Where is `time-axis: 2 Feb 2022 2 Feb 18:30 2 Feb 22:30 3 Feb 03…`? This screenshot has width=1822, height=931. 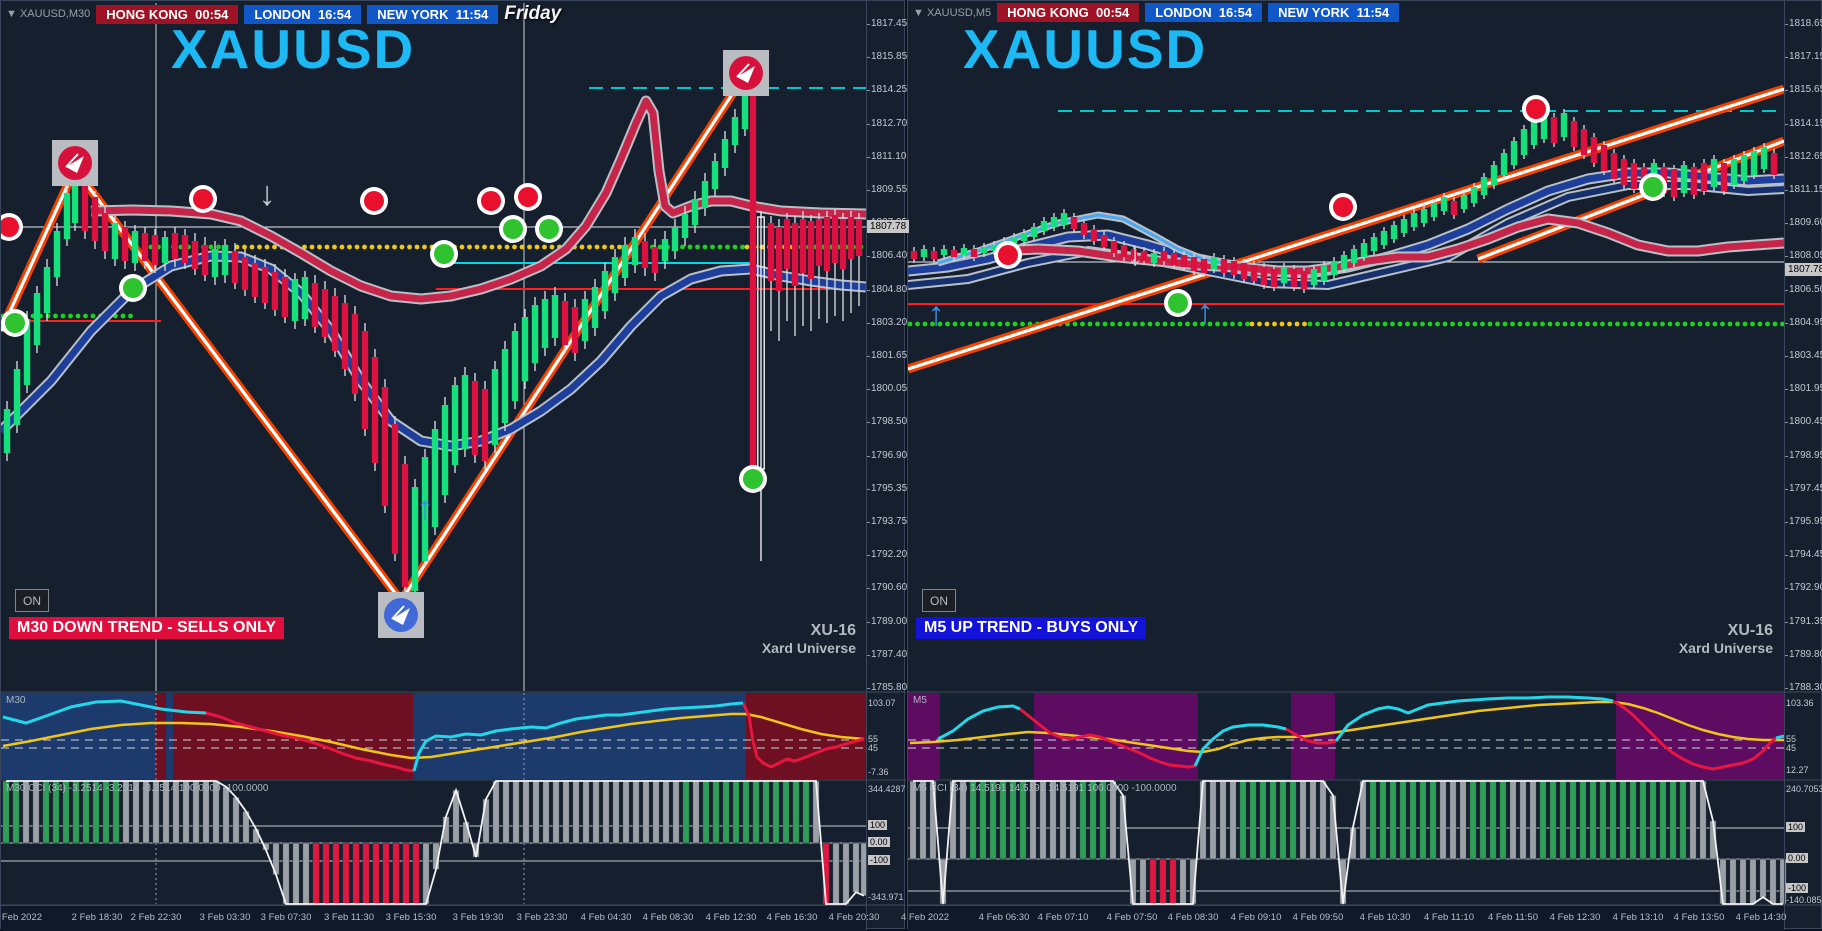 time-axis: 2 Feb 2022 2 Feb 18:30 2 Feb 22:30 3 Feb 03… is located at coordinates (439, 918).